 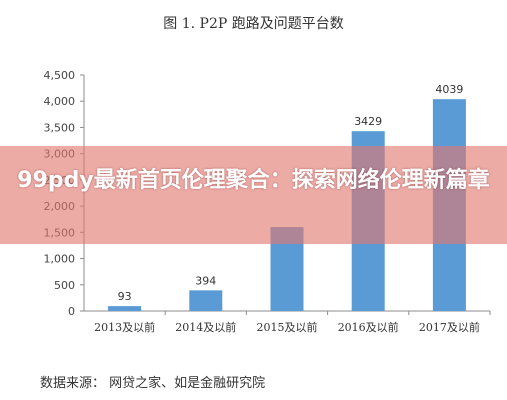 What do you see at coordinates (60, 259) in the screenshot?
I see `y-tick-label: 1,000` at bounding box center [60, 259].